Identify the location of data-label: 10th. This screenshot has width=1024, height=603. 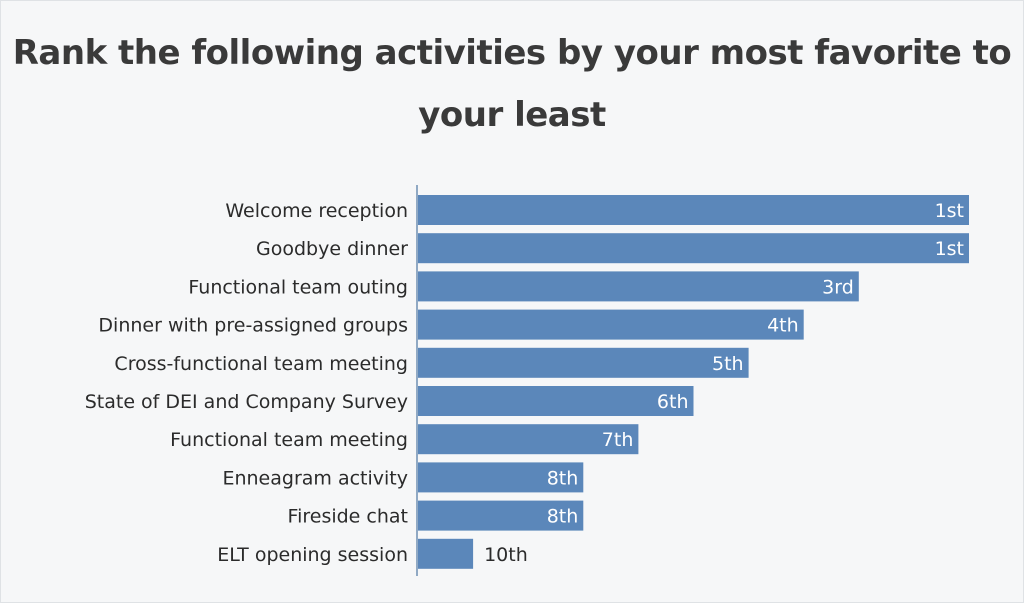
(506, 555).